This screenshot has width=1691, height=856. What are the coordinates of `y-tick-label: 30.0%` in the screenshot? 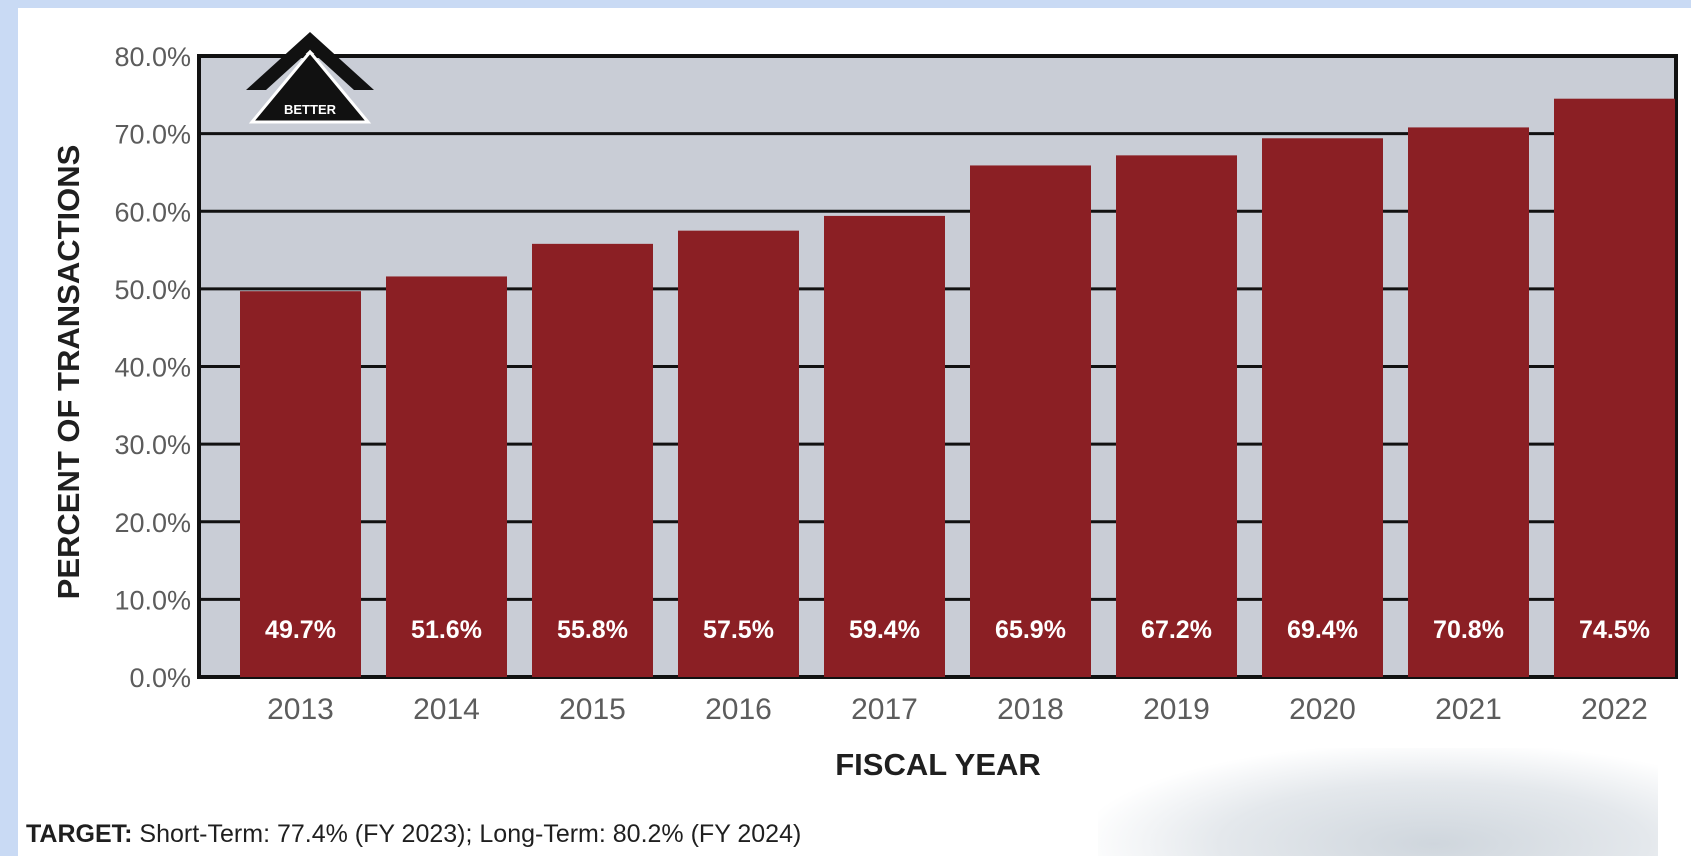 It's located at (152, 445).